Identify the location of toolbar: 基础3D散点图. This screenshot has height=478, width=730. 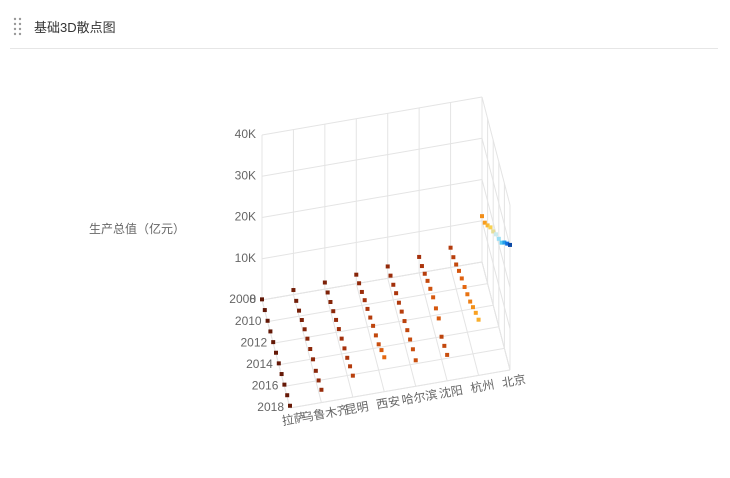
(365, 24).